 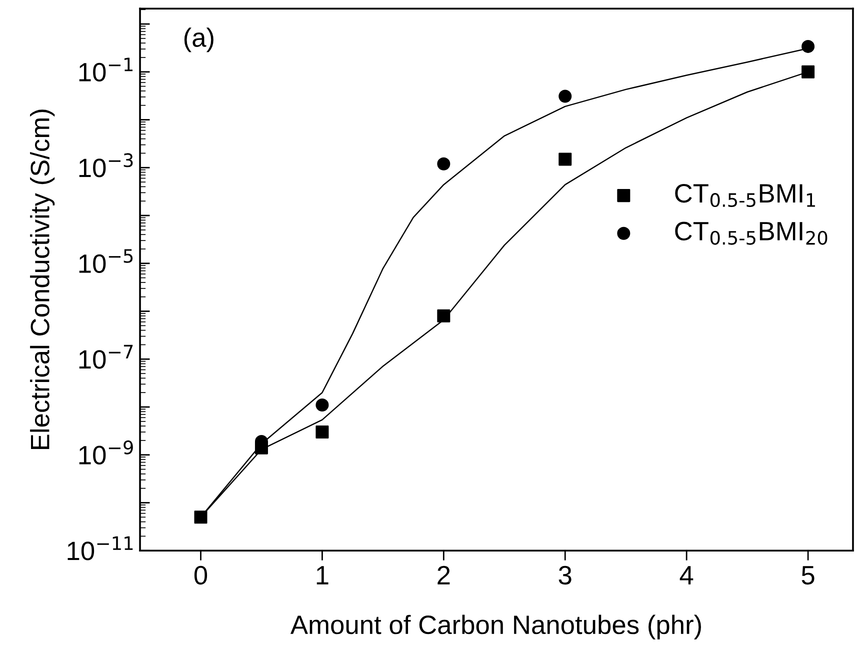 What do you see at coordinates (751, 233) in the screenshot?
I see `legend-label: CT$_{0.5-5}$BMI$_{20}$` at bounding box center [751, 233].